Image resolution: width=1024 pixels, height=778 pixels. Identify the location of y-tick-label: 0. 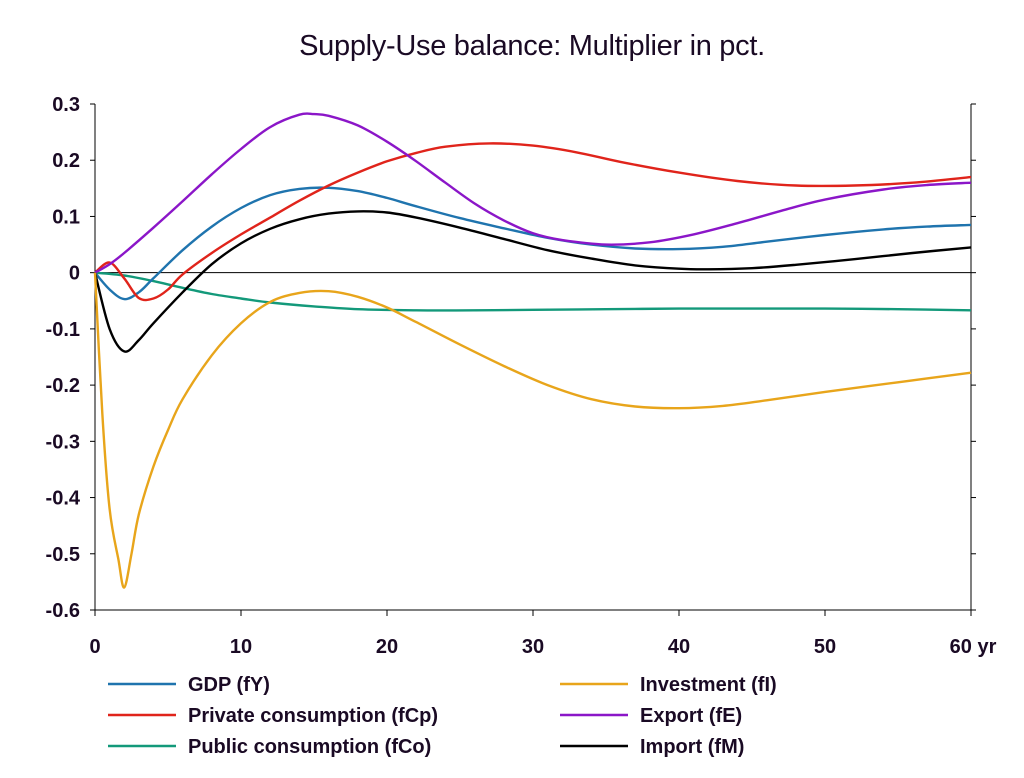
(74, 274).